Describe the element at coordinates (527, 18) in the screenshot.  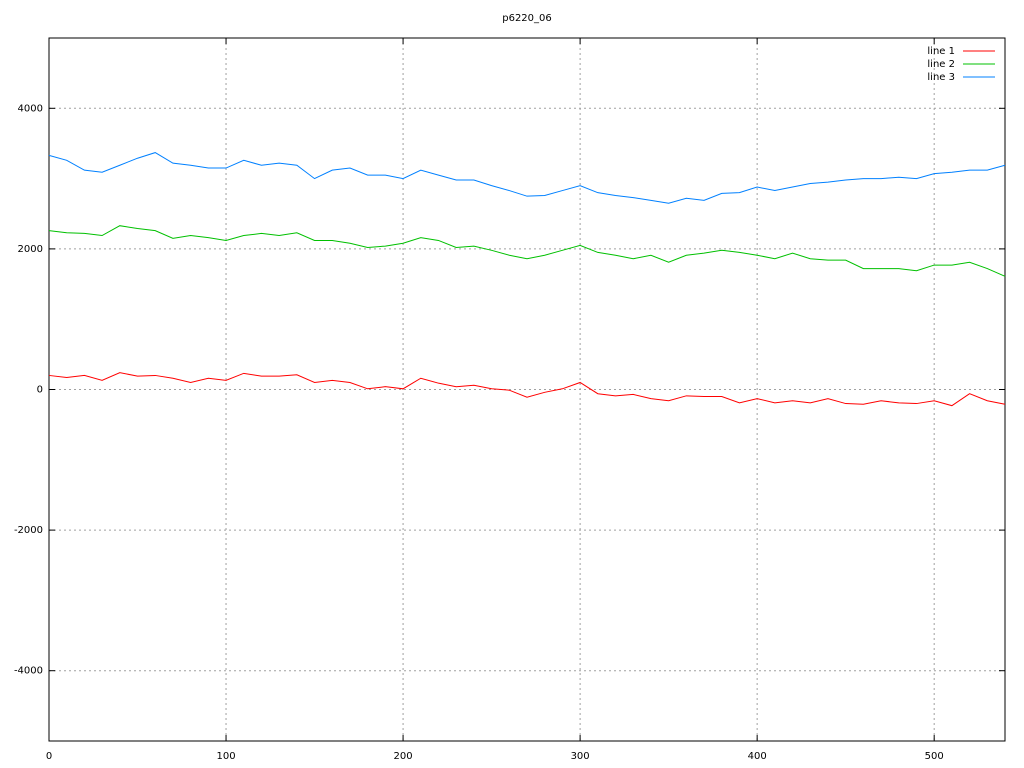
I see `chart-title: p6220_06` at that location.